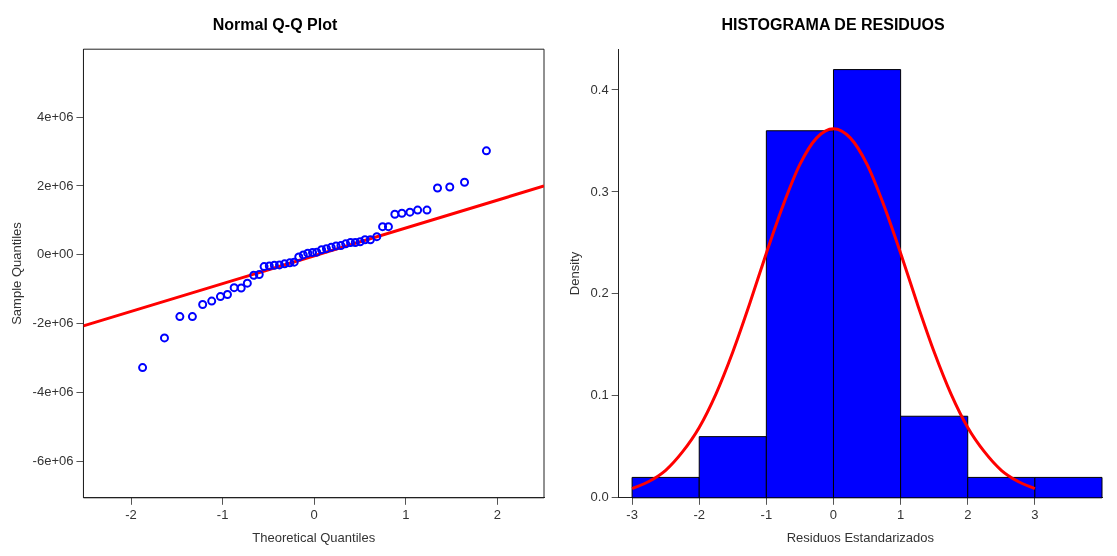  I want to click on x-axis-title: Theoretical Quantiles, so click(314, 537).